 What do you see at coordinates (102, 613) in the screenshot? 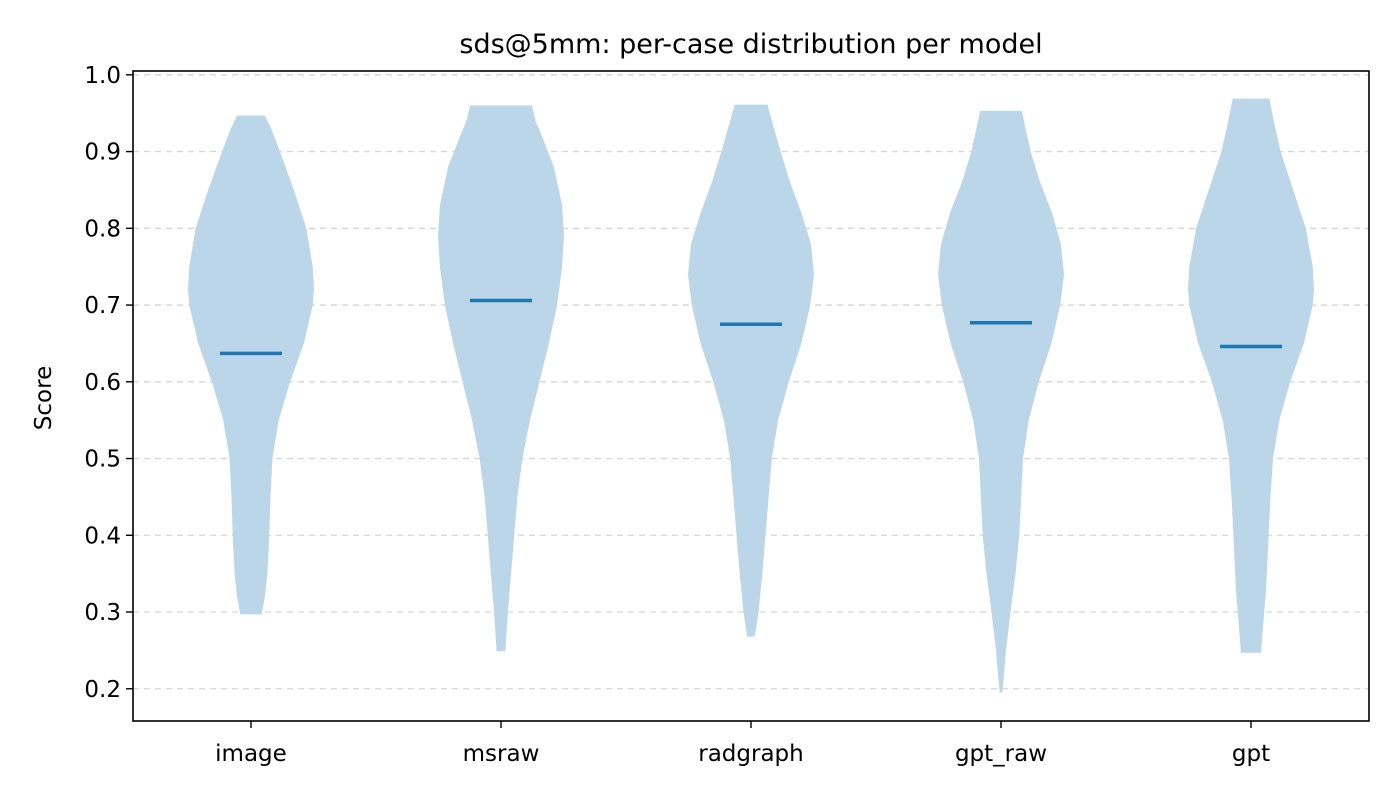
I see `y-tick-label: 0.3` at bounding box center [102, 613].